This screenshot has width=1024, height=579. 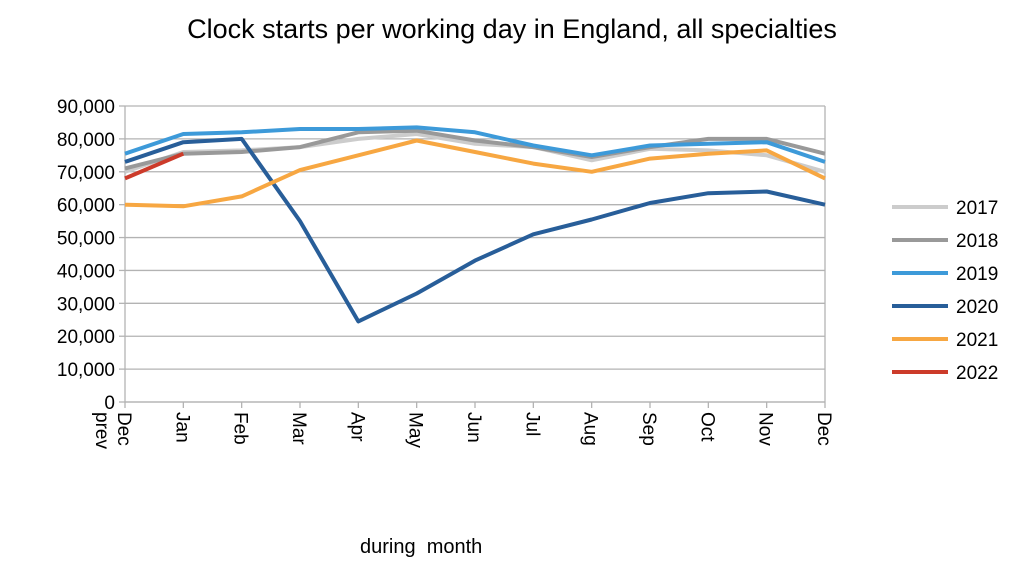 I want to click on y-tick-label: 50,000, so click(x=86, y=239).